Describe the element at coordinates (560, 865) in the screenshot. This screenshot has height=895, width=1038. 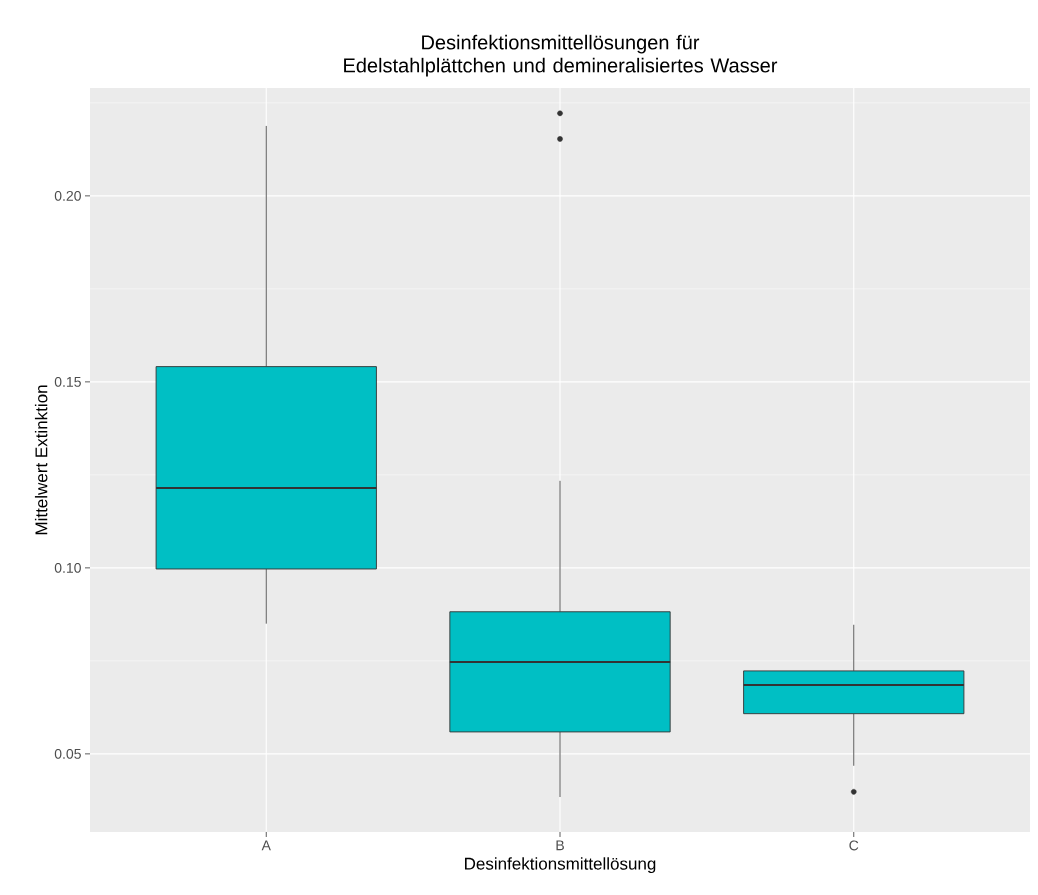
I see `x-axis-title: Desinfektionsmittellösung` at that location.